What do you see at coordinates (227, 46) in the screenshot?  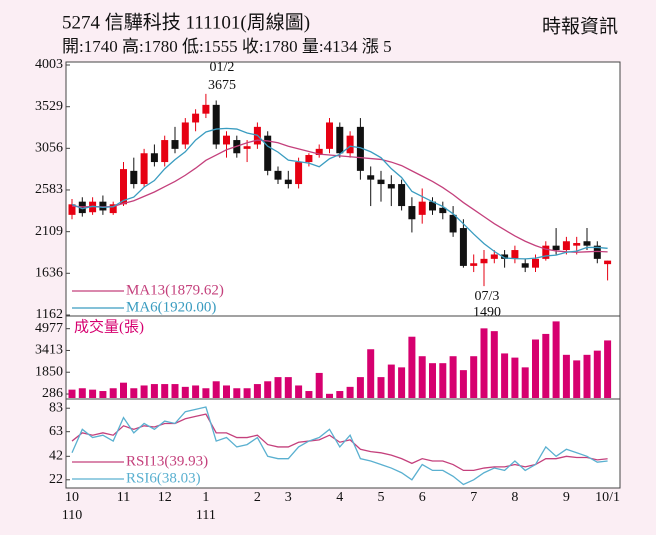 I see `quote: 開:1740 高:1780 低:1555 收:1780 量:4134 漲 5` at bounding box center [227, 46].